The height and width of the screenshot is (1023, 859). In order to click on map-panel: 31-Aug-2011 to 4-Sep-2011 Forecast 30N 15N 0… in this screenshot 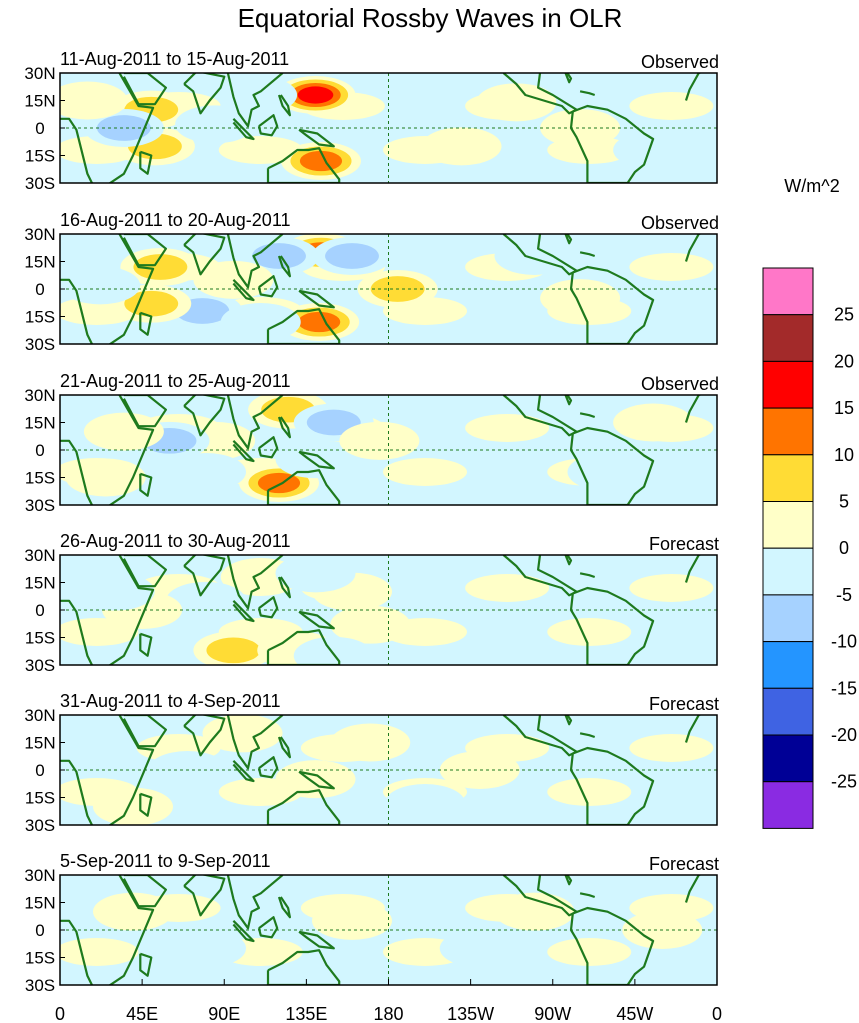, I will do `click(371, 763)`.